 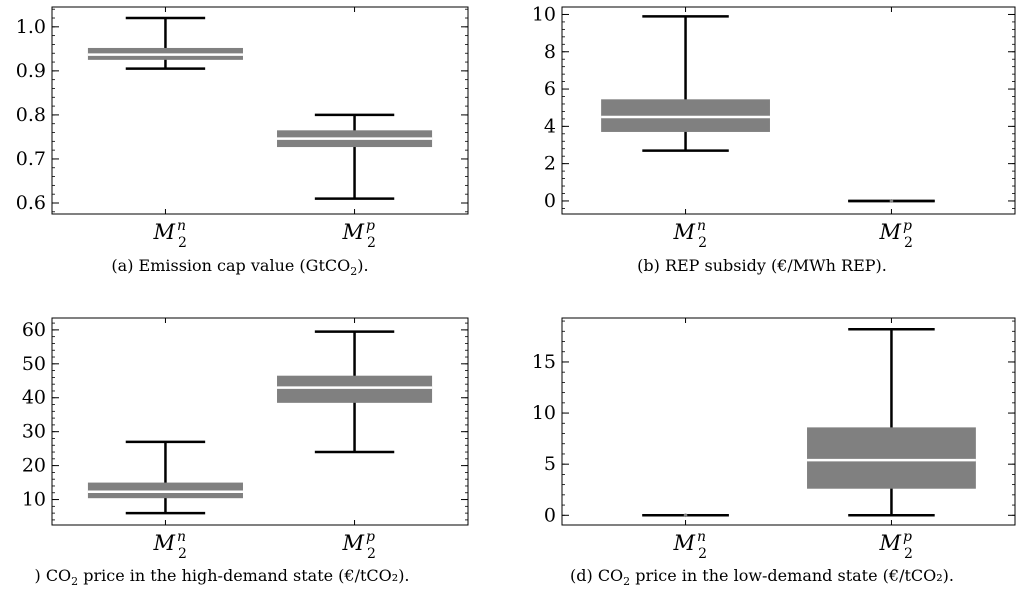 I want to click on caption: (a) Emission cap value (GtCO2)., so click(x=239, y=267).